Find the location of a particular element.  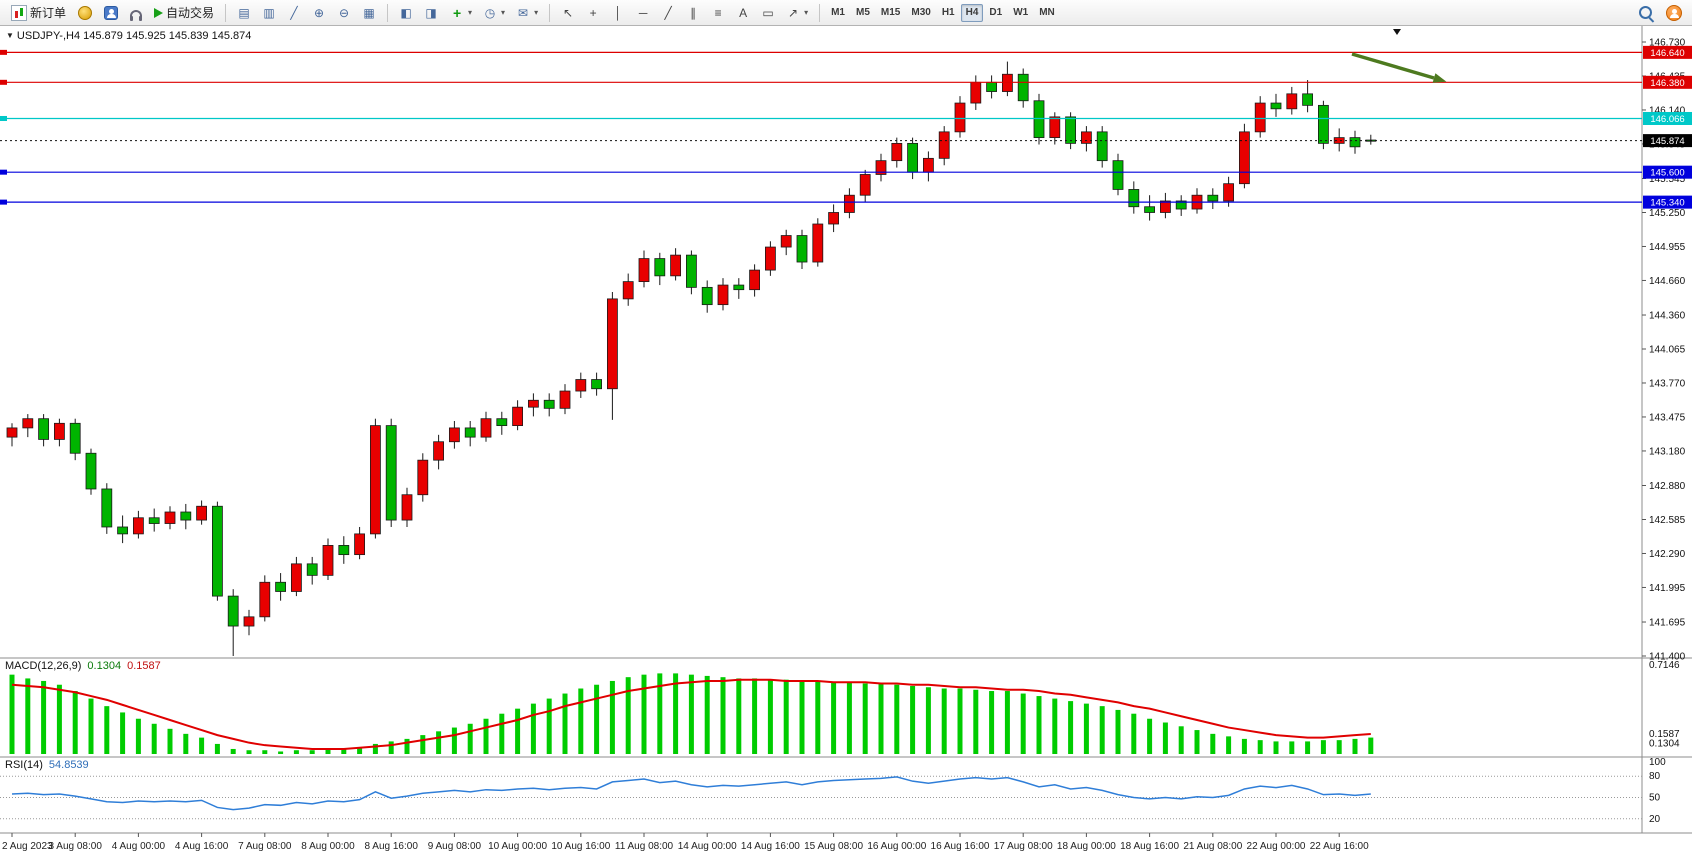

price-tick-label: 143.475 is located at coordinates (1667, 417).